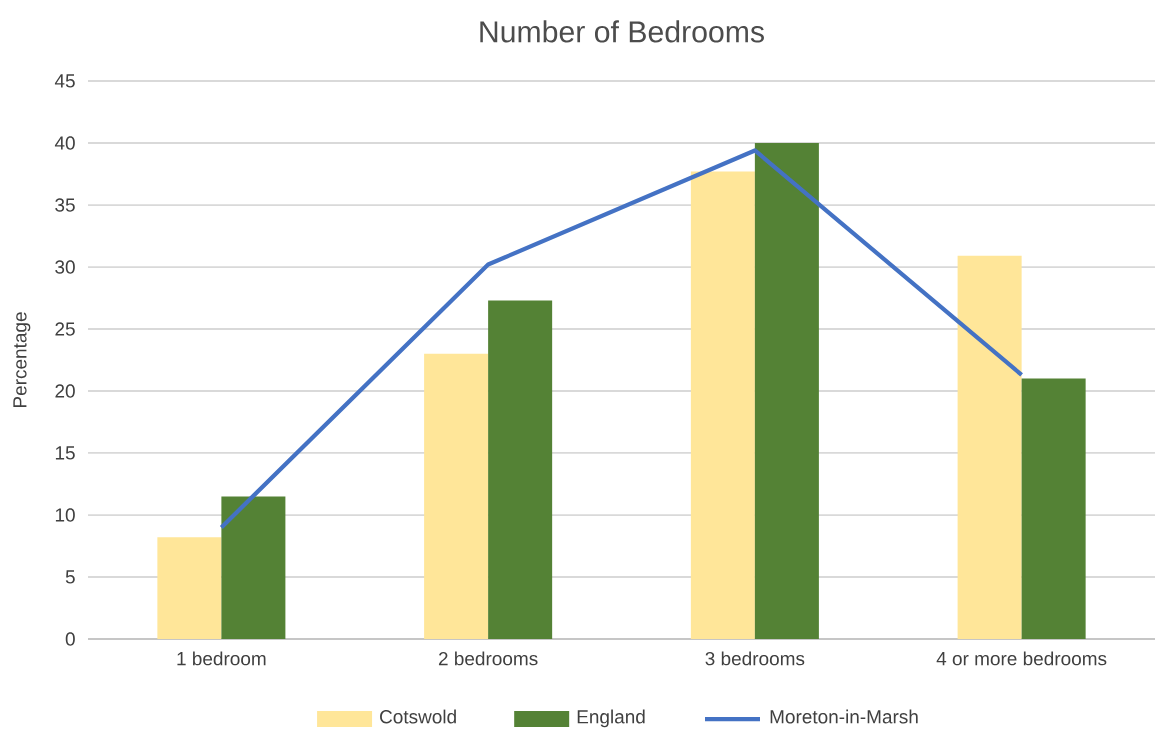 This screenshot has height=738, width=1160. I want to click on y-tick-label: 45, so click(64, 81).